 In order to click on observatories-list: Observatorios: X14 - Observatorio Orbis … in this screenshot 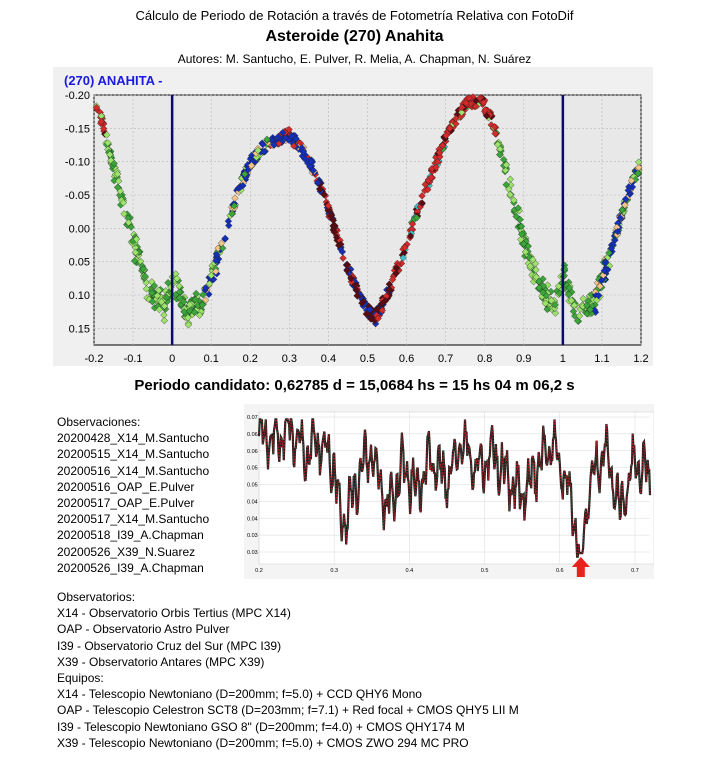, I will do `click(288, 670)`.